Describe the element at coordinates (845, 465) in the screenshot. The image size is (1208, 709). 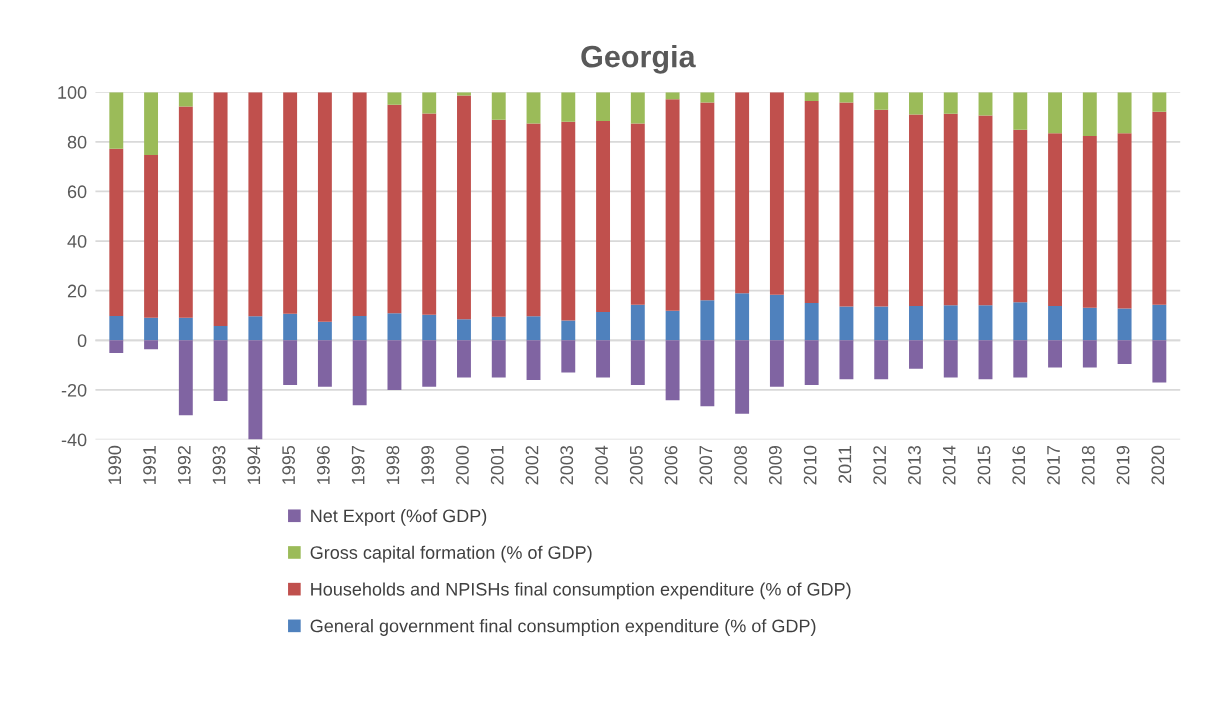
I see `x-tick-label: 2011` at that location.